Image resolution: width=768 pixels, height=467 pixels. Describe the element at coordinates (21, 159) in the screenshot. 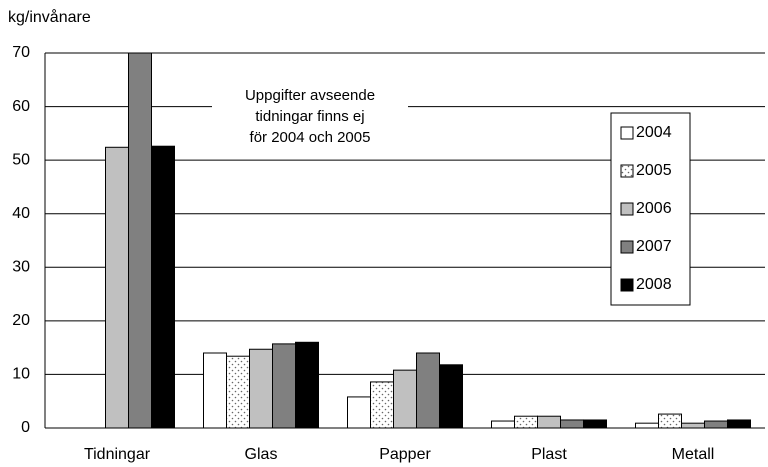

I see `y-tick-label: 50` at that location.